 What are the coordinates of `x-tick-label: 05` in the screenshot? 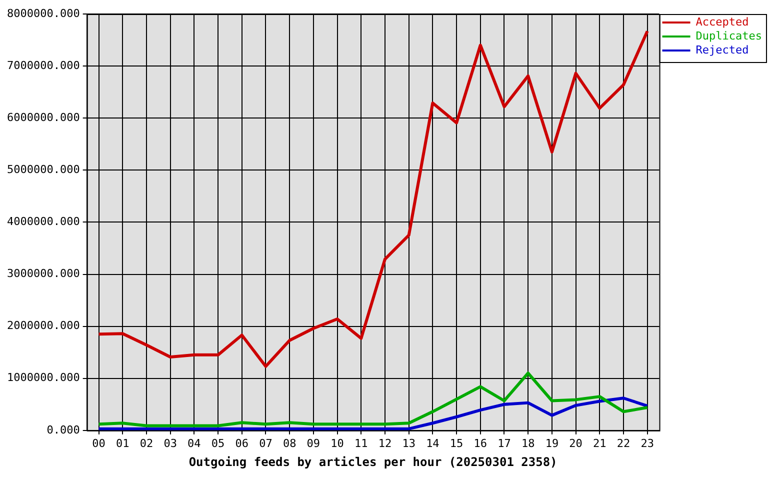 It's located at (218, 443).